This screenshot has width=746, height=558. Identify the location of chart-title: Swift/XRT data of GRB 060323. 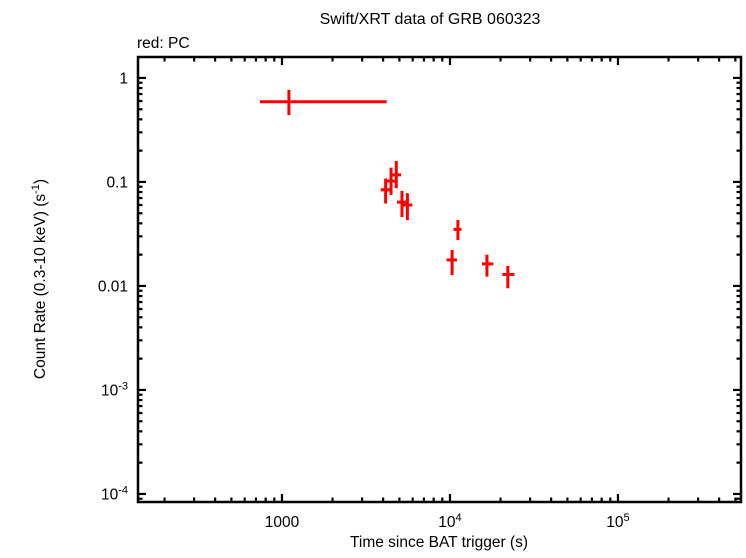
(430, 19).